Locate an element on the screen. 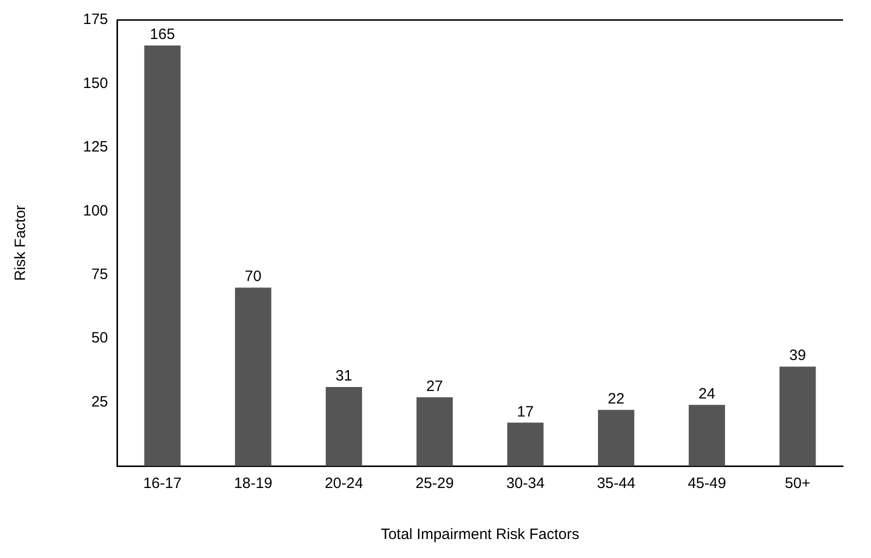 The height and width of the screenshot is (558, 871). x-tick-label: 20-24 is located at coordinates (344, 483).